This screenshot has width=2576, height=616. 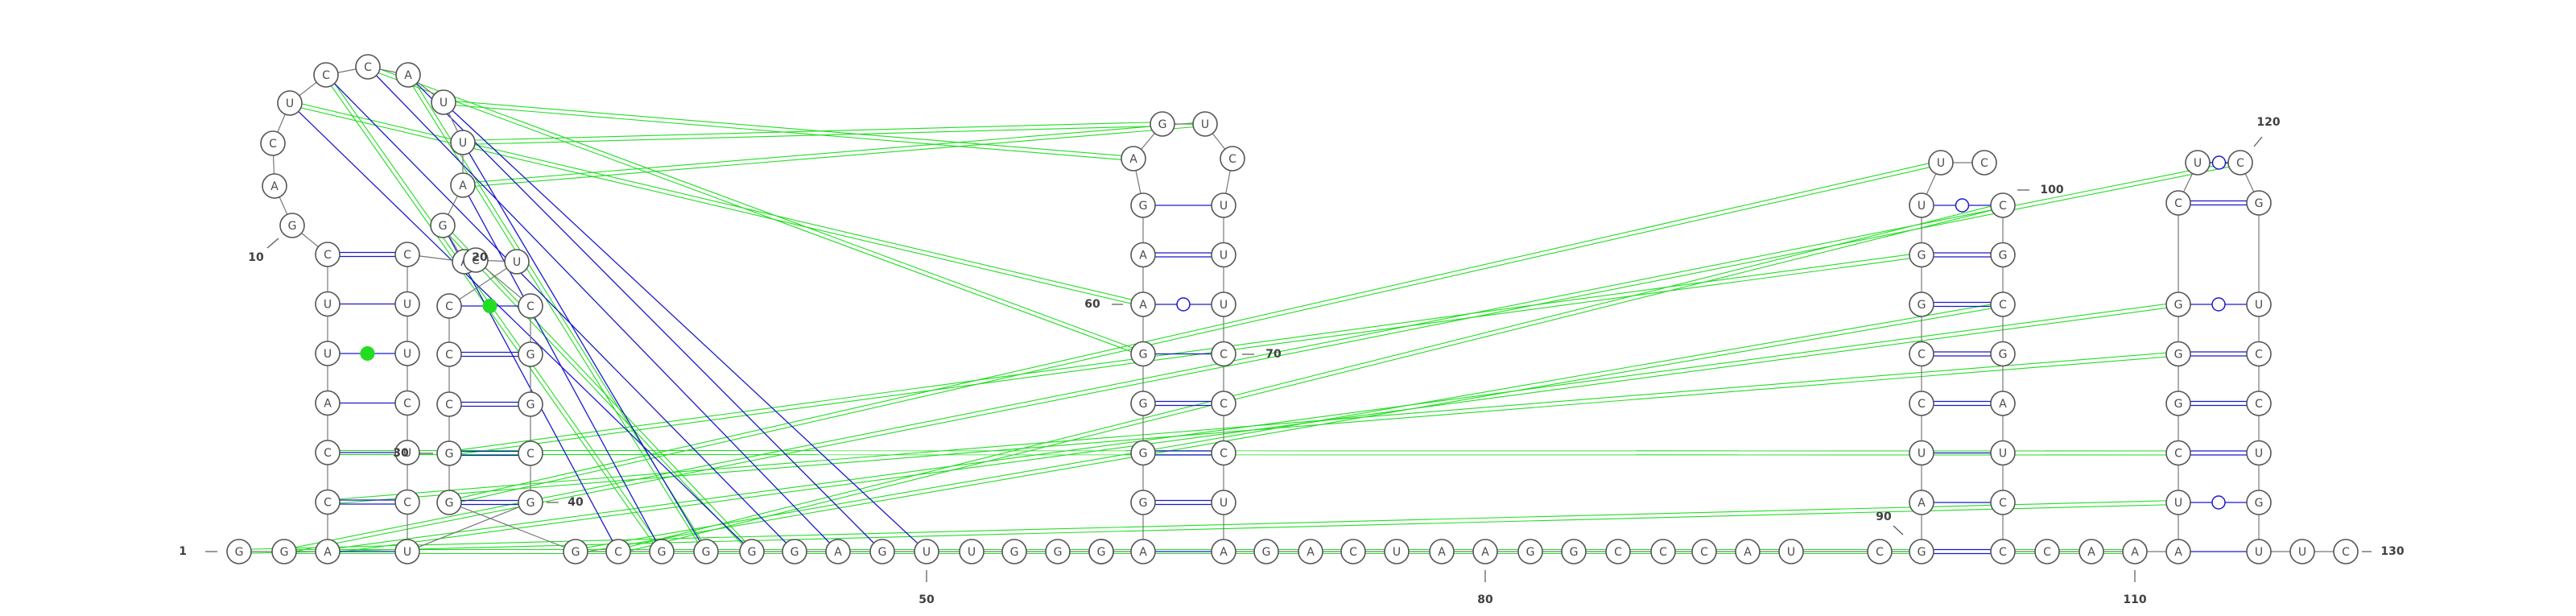 I want to click on nucleotide-83: G, so click(x=1574, y=551).